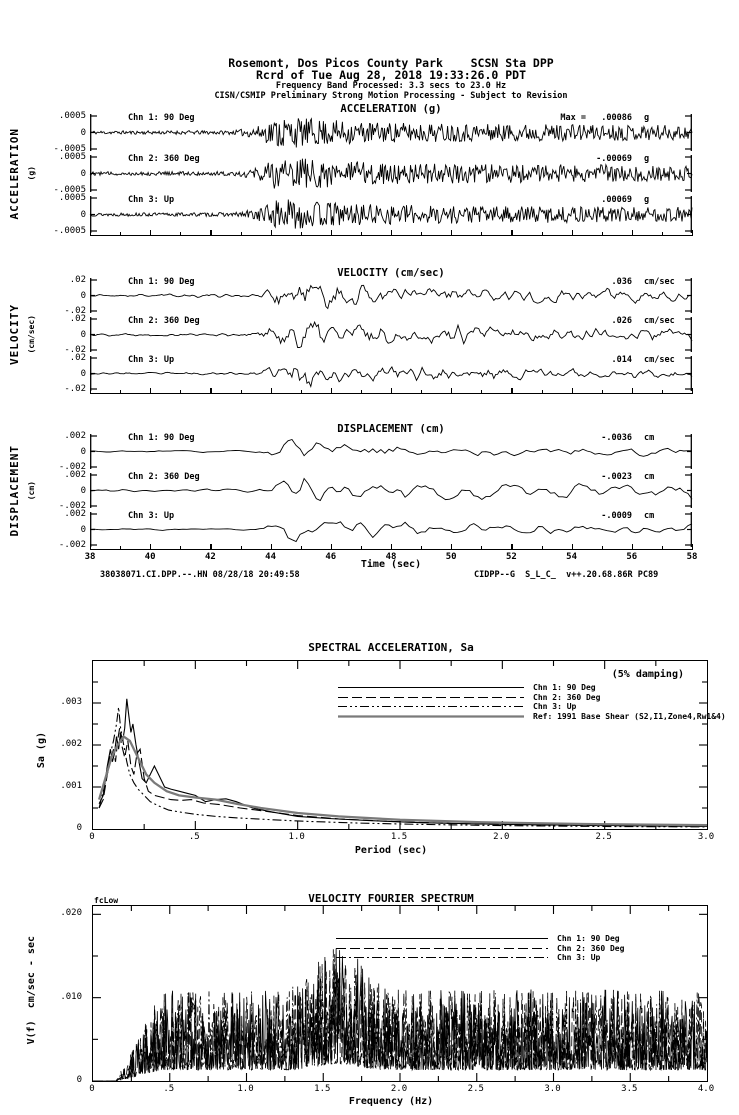  Describe the element at coordinates (621, 282) in the screenshot. I see `peak-value: .036` at that location.